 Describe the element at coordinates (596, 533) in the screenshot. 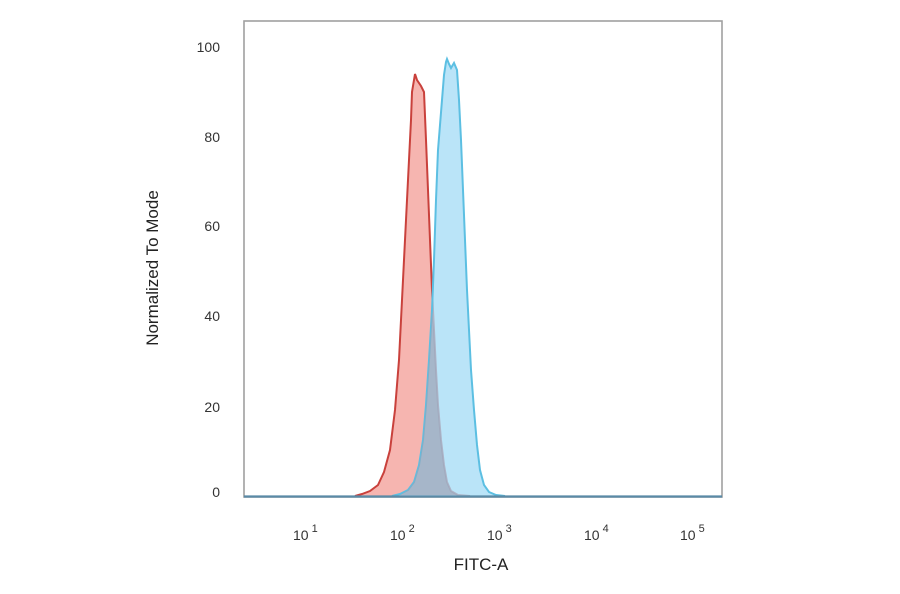

I see `x-tick-label: 10 4` at that location.